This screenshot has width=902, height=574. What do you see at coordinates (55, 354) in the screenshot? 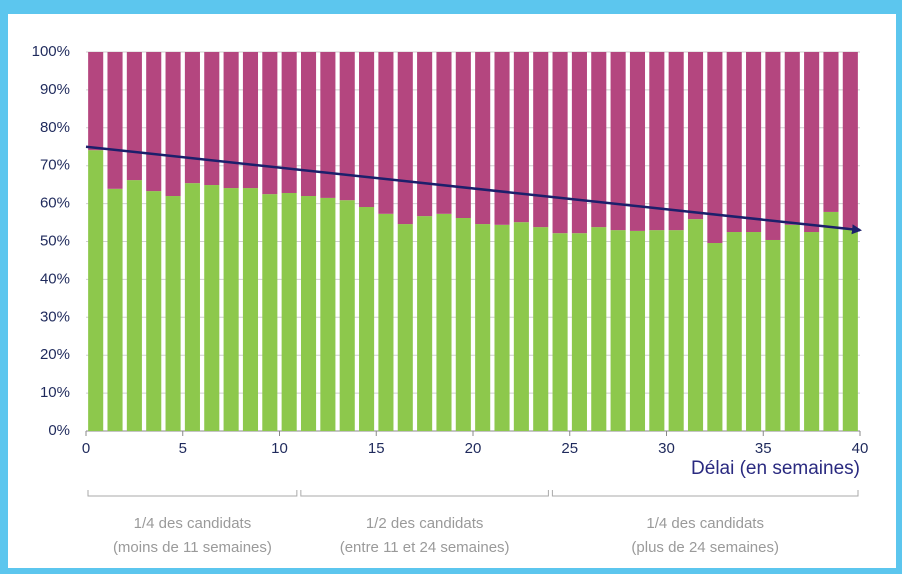
I see `y-tick-label: 20%` at bounding box center [55, 354].